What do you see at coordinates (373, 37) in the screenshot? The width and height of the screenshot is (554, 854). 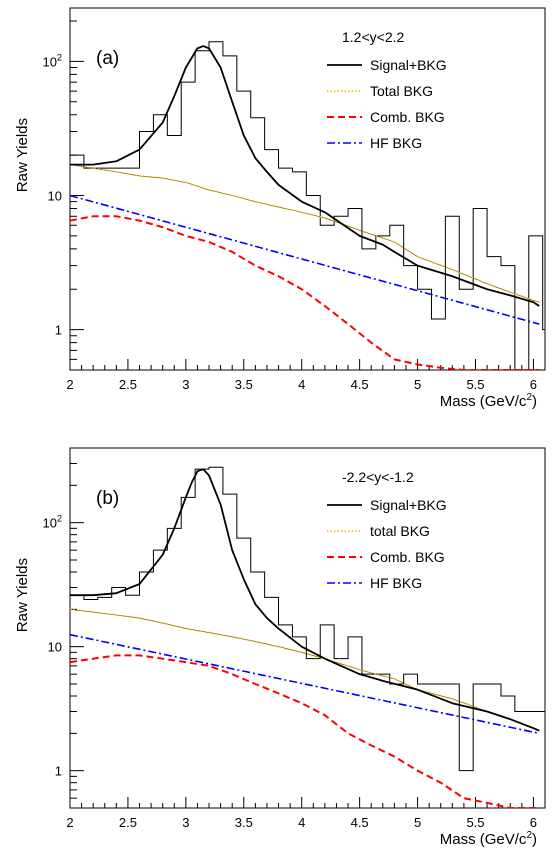 I see `legend-title: 1.2<y<2.2` at bounding box center [373, 37].